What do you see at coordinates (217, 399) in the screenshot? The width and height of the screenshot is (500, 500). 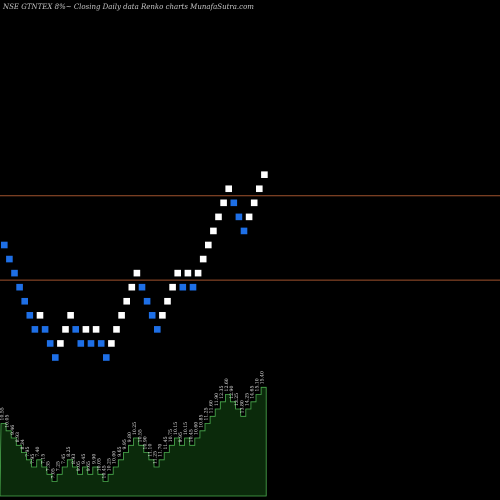 I see `volume-label: 11.90` at bounding box center [217, 399].